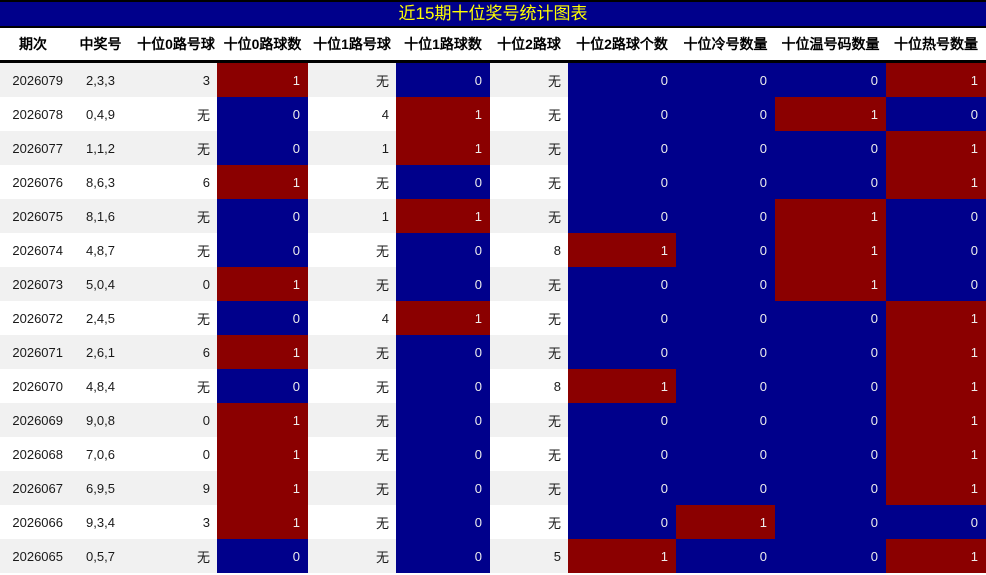  Describe the element at coordinates (493, 250) in the screenshot. I see `table-row: 2026074 4,8,7 无 0 无 0 8 1 0 1 0` at that location.